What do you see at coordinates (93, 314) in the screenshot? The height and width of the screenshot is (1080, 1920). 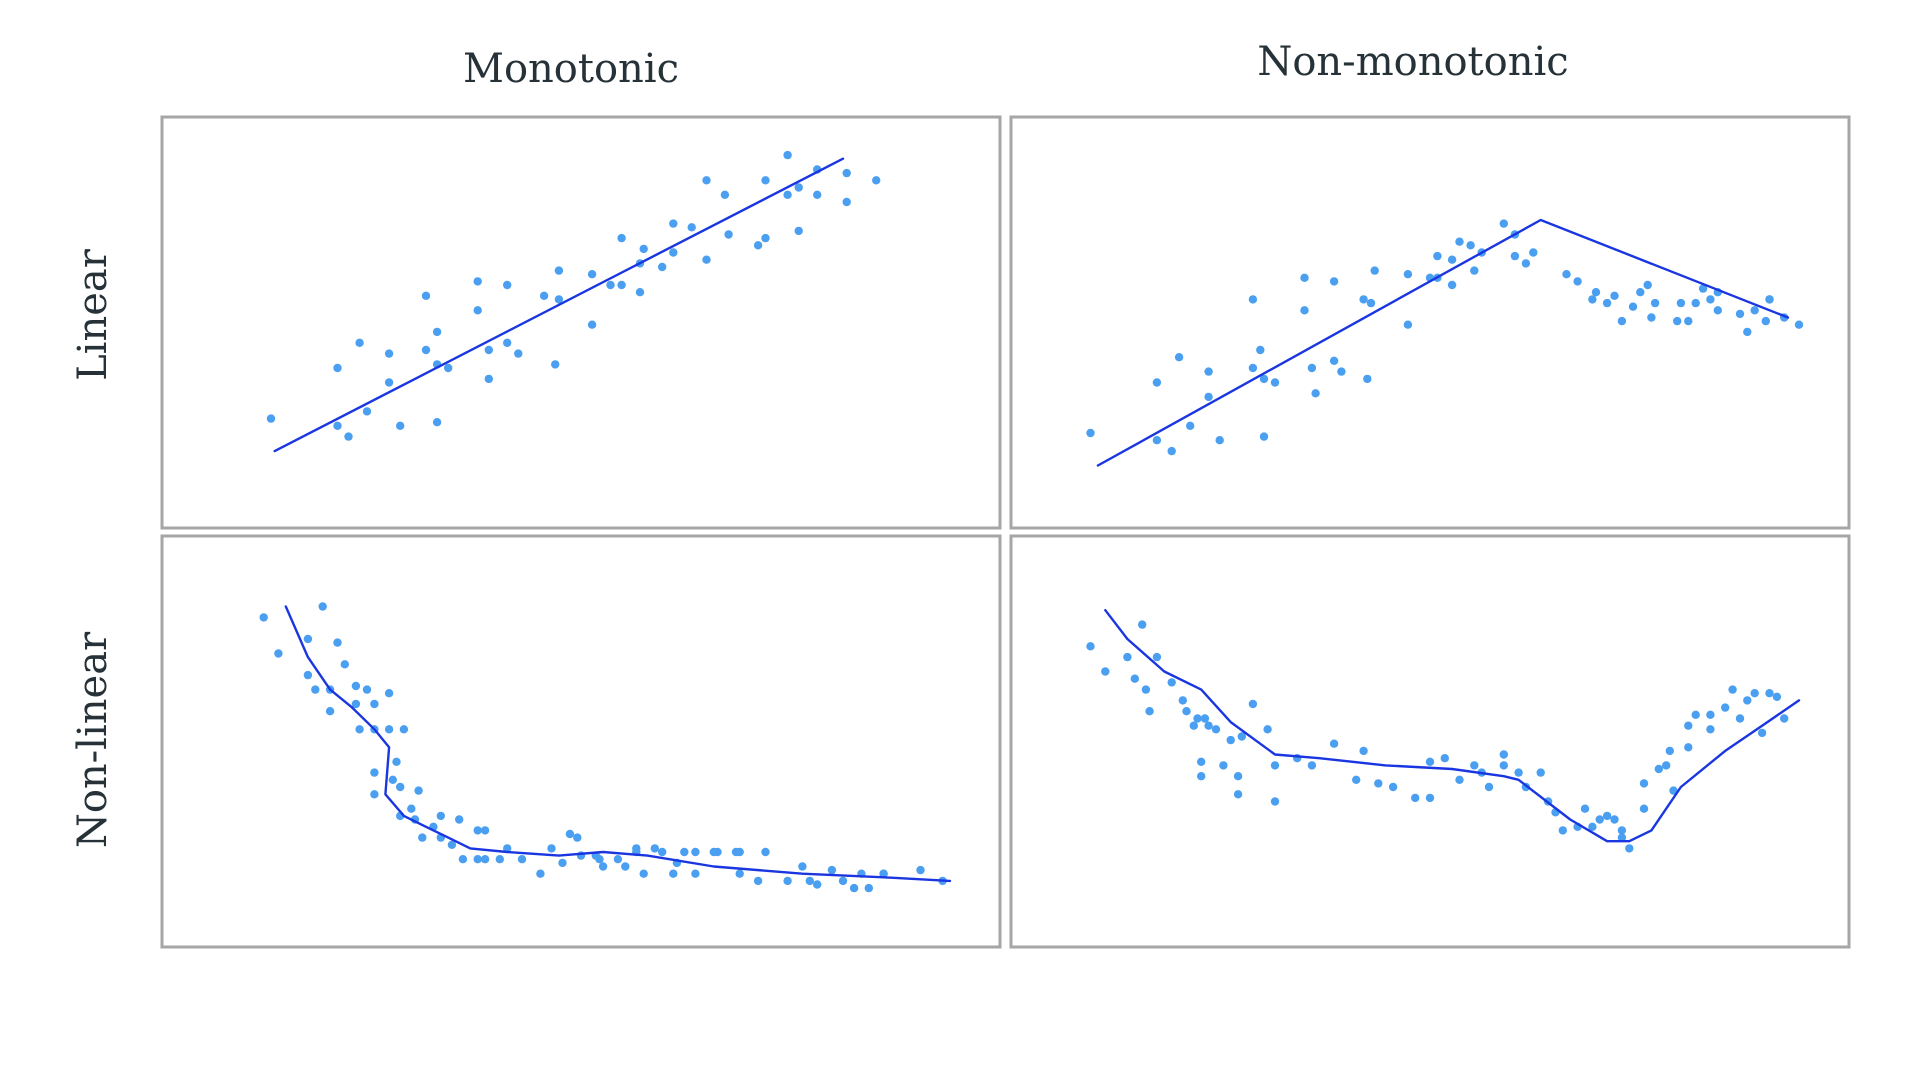 I see `row-title-linear: Linear` at bounding box center [93, 314].